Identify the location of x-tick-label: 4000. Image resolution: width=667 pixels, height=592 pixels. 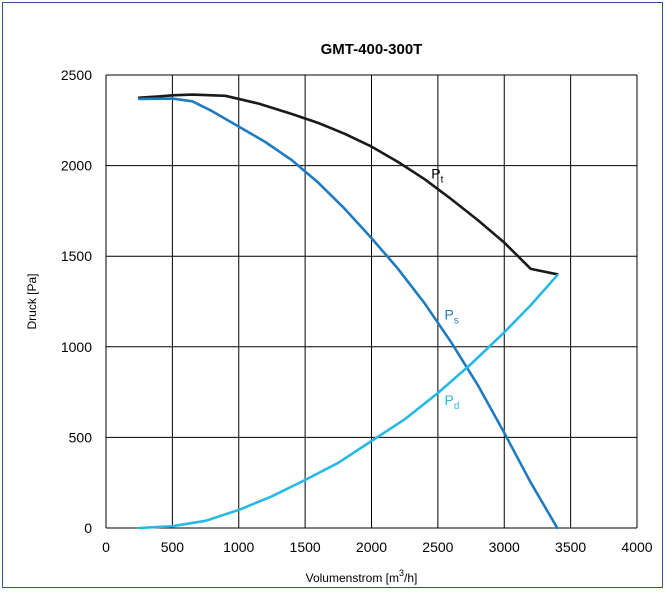
(636, 547).